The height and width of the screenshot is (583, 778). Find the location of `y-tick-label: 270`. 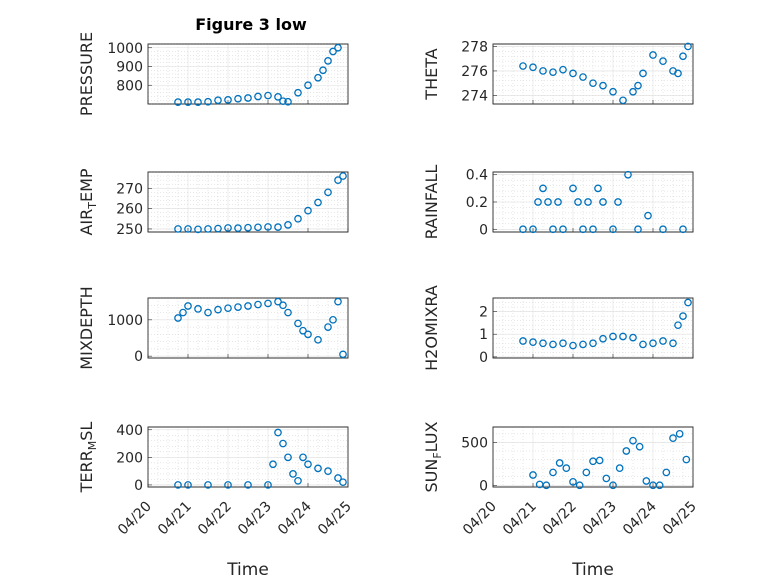

y-tick-label: 270 is located at coordinates (129, 189).